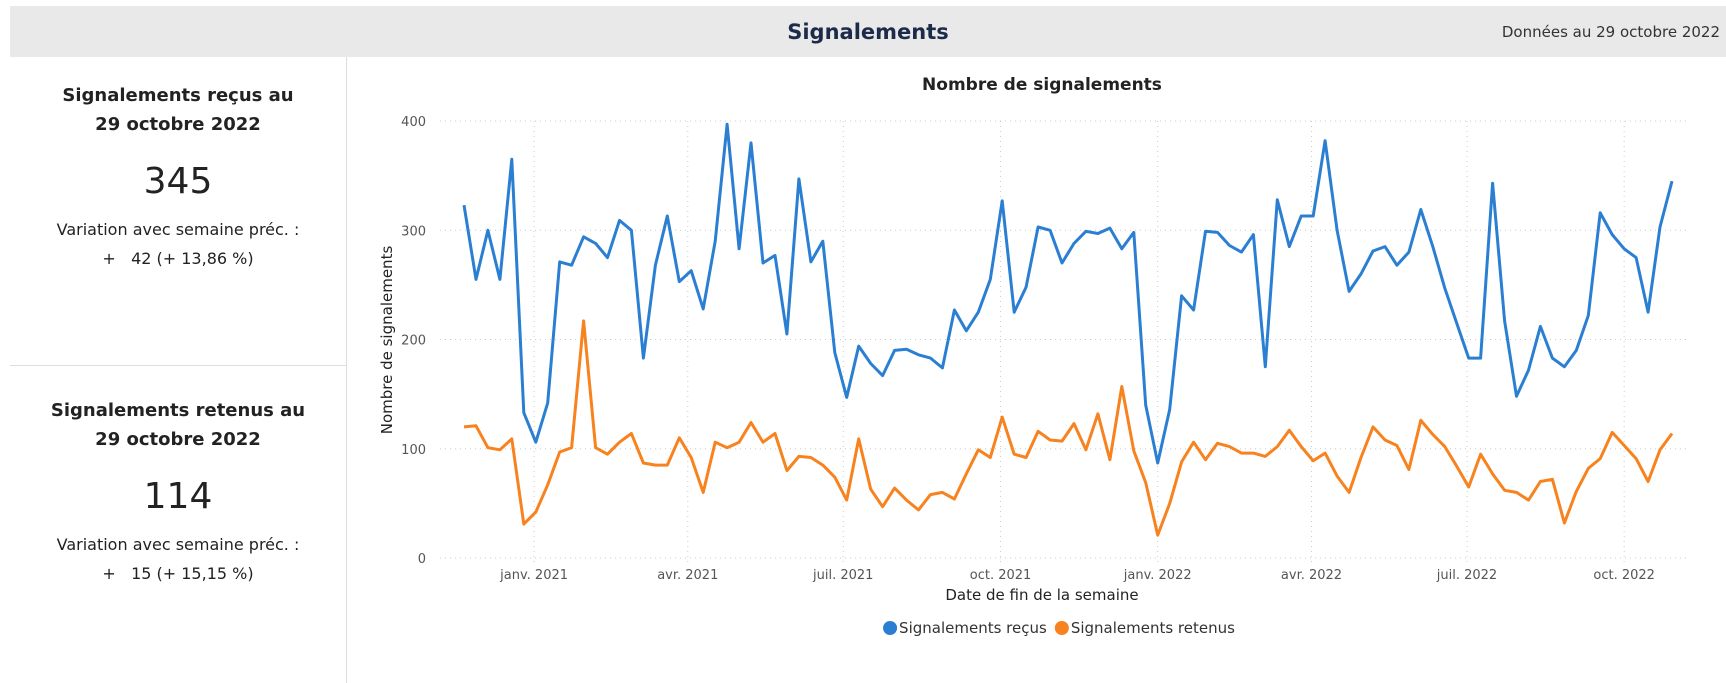 This screenshot has height=683, width=1726. What do you see at coordinates (413, 231) in the screenshot?
I see `y-tick-label: 300` at bounding box center [413, 231].